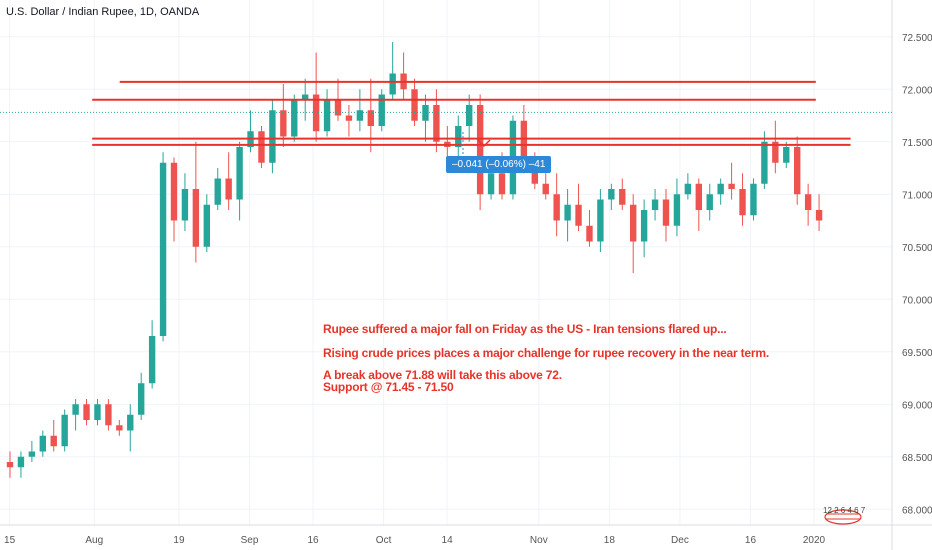  Describe the element at coordinates (843, 517) in the screenshot. I see `calendar-icon` at that location.